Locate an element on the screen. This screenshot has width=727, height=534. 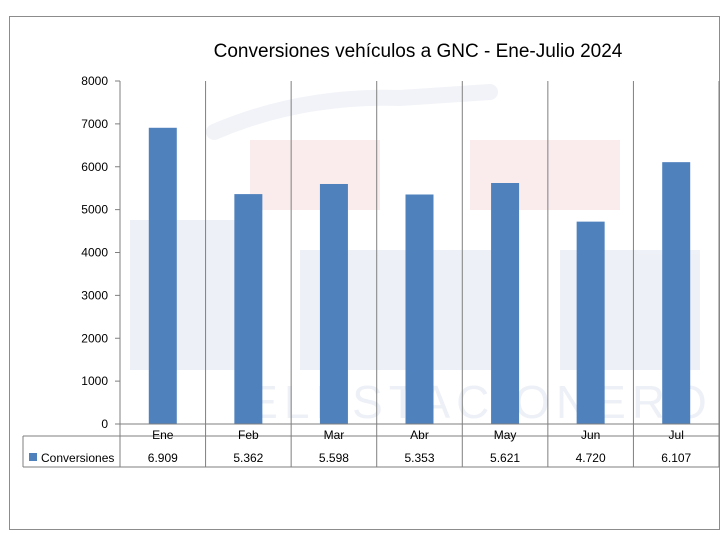
data-label-mar: 5.598 is located at coordinates (334, 458).